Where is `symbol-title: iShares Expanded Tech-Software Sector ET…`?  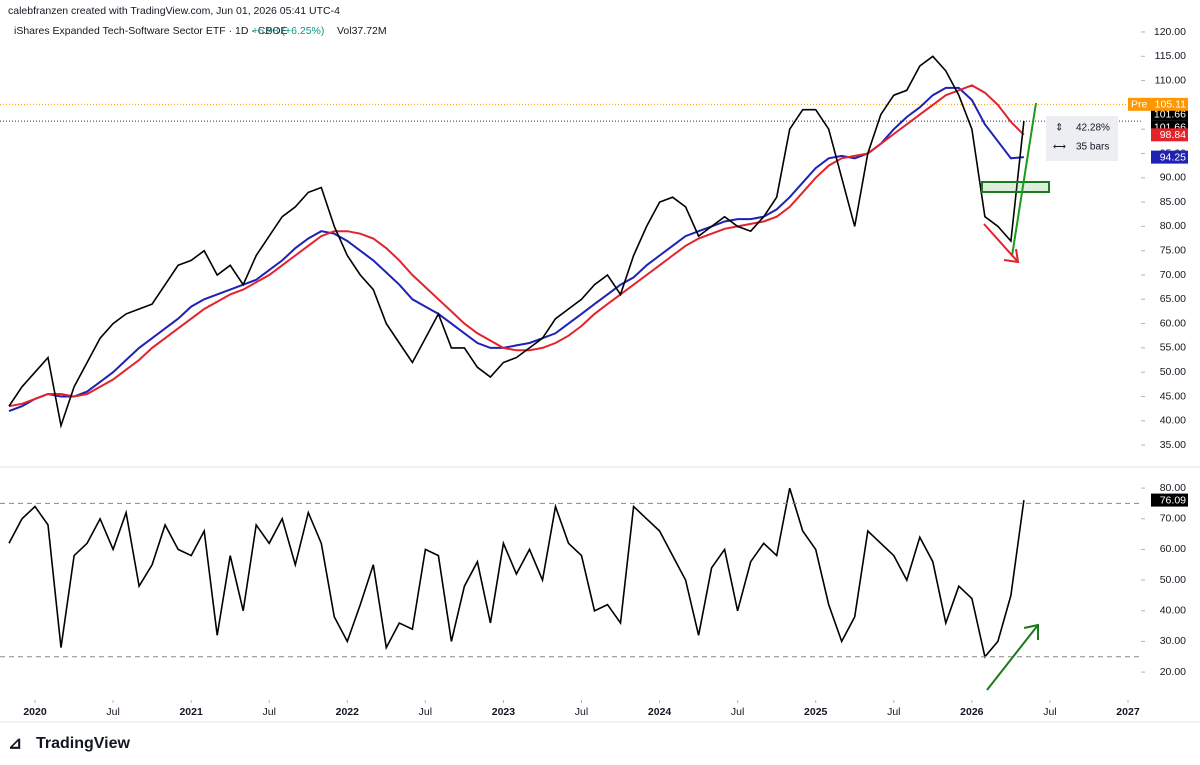
symbol-title: iShares Expanded Tech-Software Sector ET… is located at coordinates (151, 31).